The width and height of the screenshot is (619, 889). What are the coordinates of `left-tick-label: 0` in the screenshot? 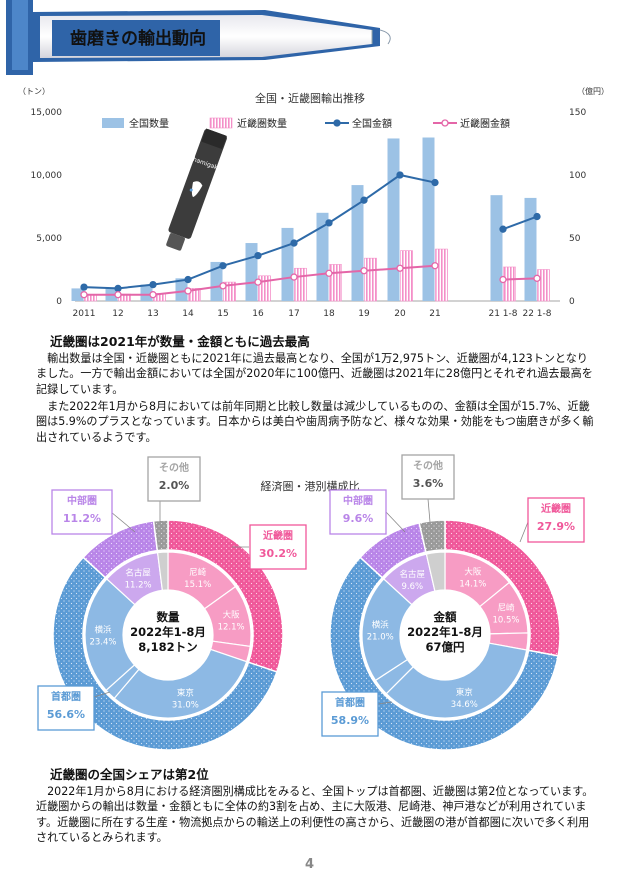 It's located at (59, 302).